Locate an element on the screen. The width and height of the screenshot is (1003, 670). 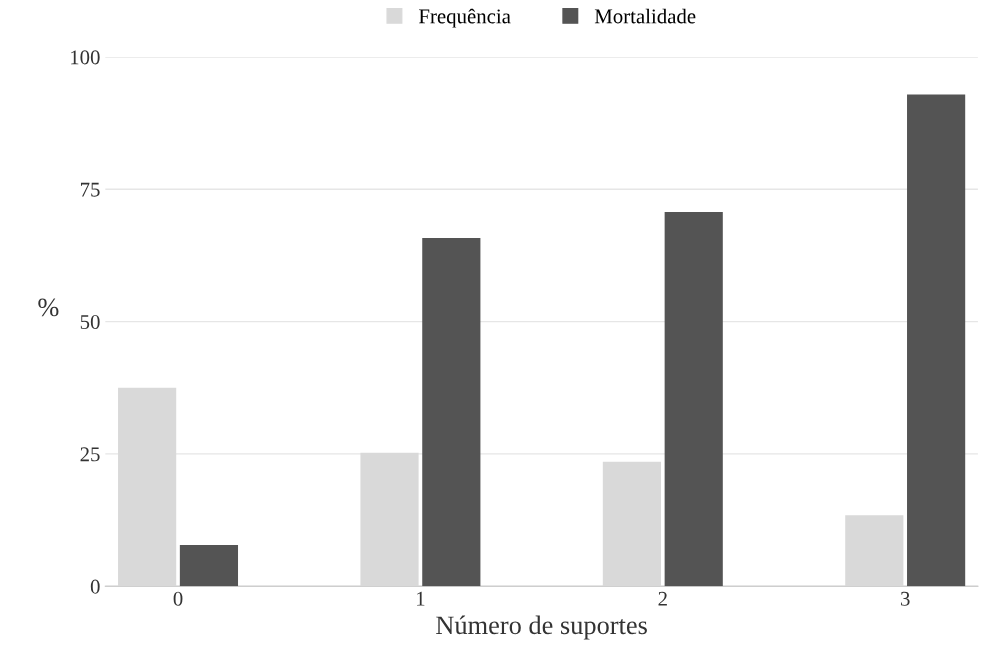
y-tick-label: 50 is located at coordinates (90, 322).